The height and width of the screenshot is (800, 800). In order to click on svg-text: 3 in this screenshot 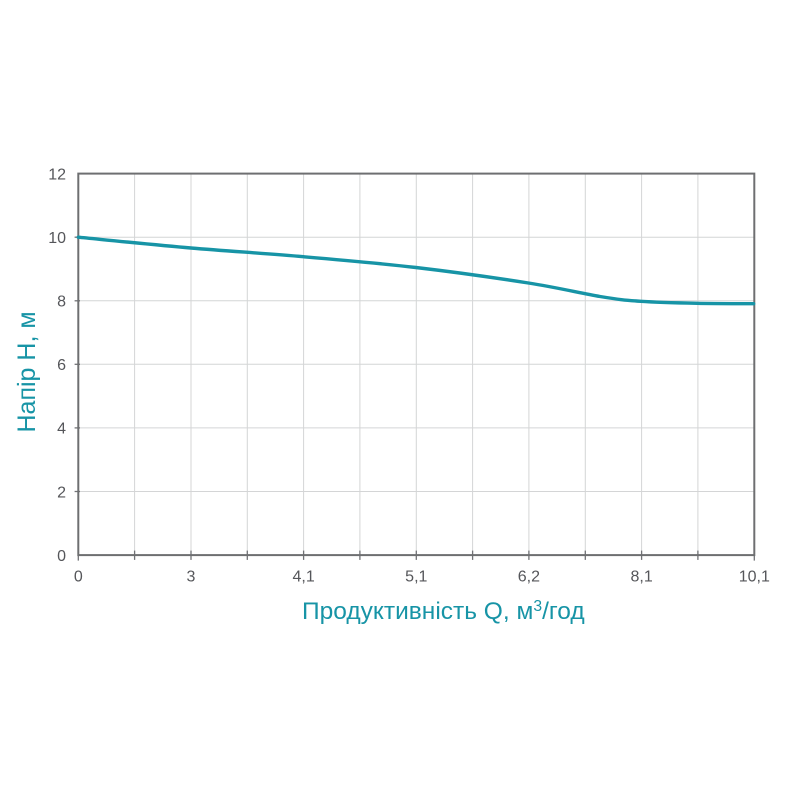, I will do `click(191, 577)`.